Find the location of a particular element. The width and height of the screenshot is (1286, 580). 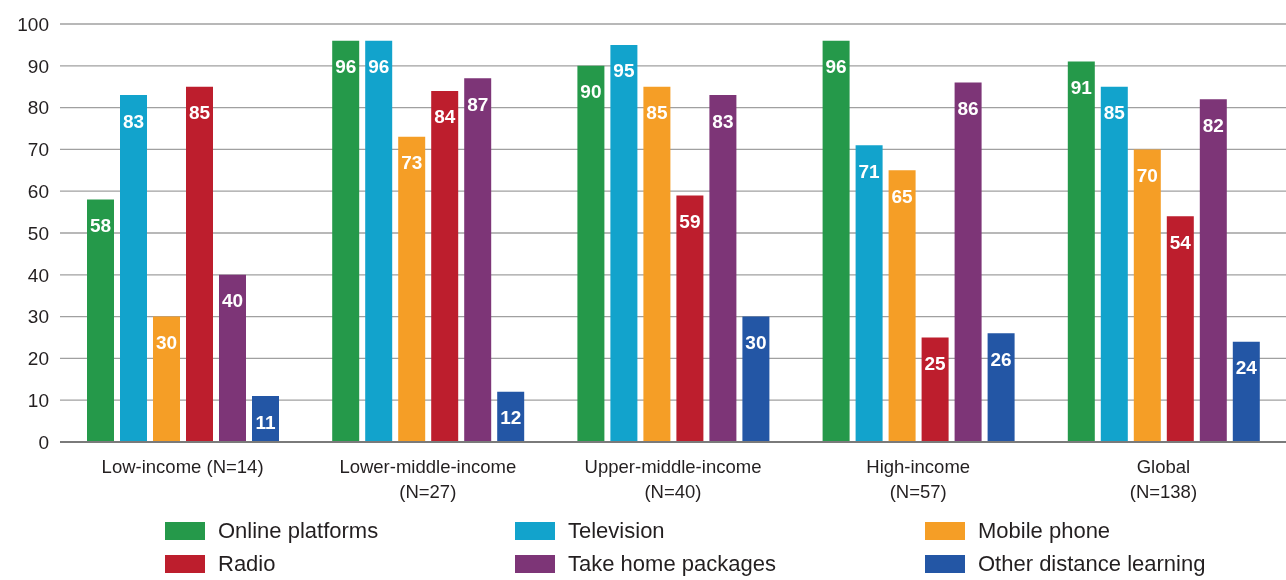

legend-label: Online platforms is located at coordinates (298, 530).